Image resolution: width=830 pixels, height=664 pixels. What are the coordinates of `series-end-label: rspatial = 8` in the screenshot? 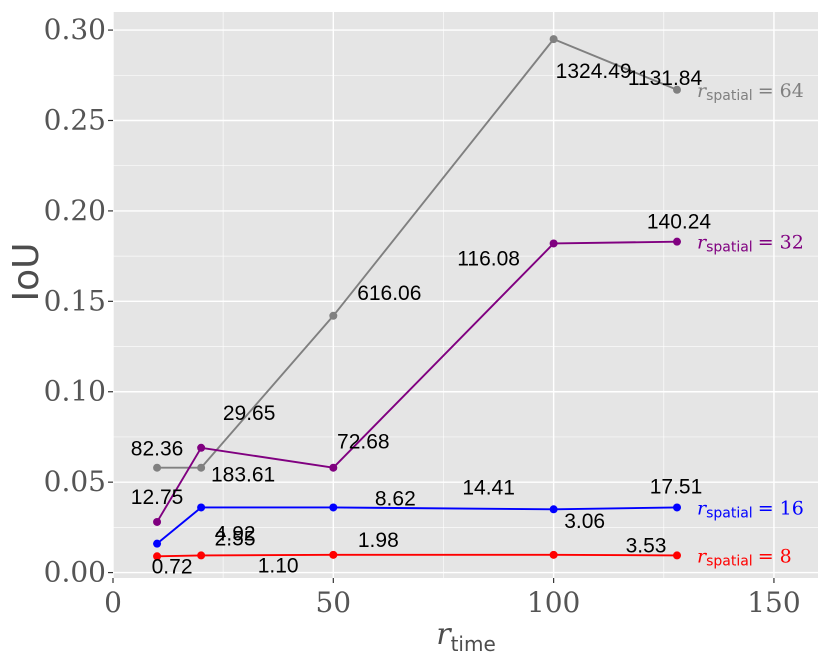 It's located at (744, 557).